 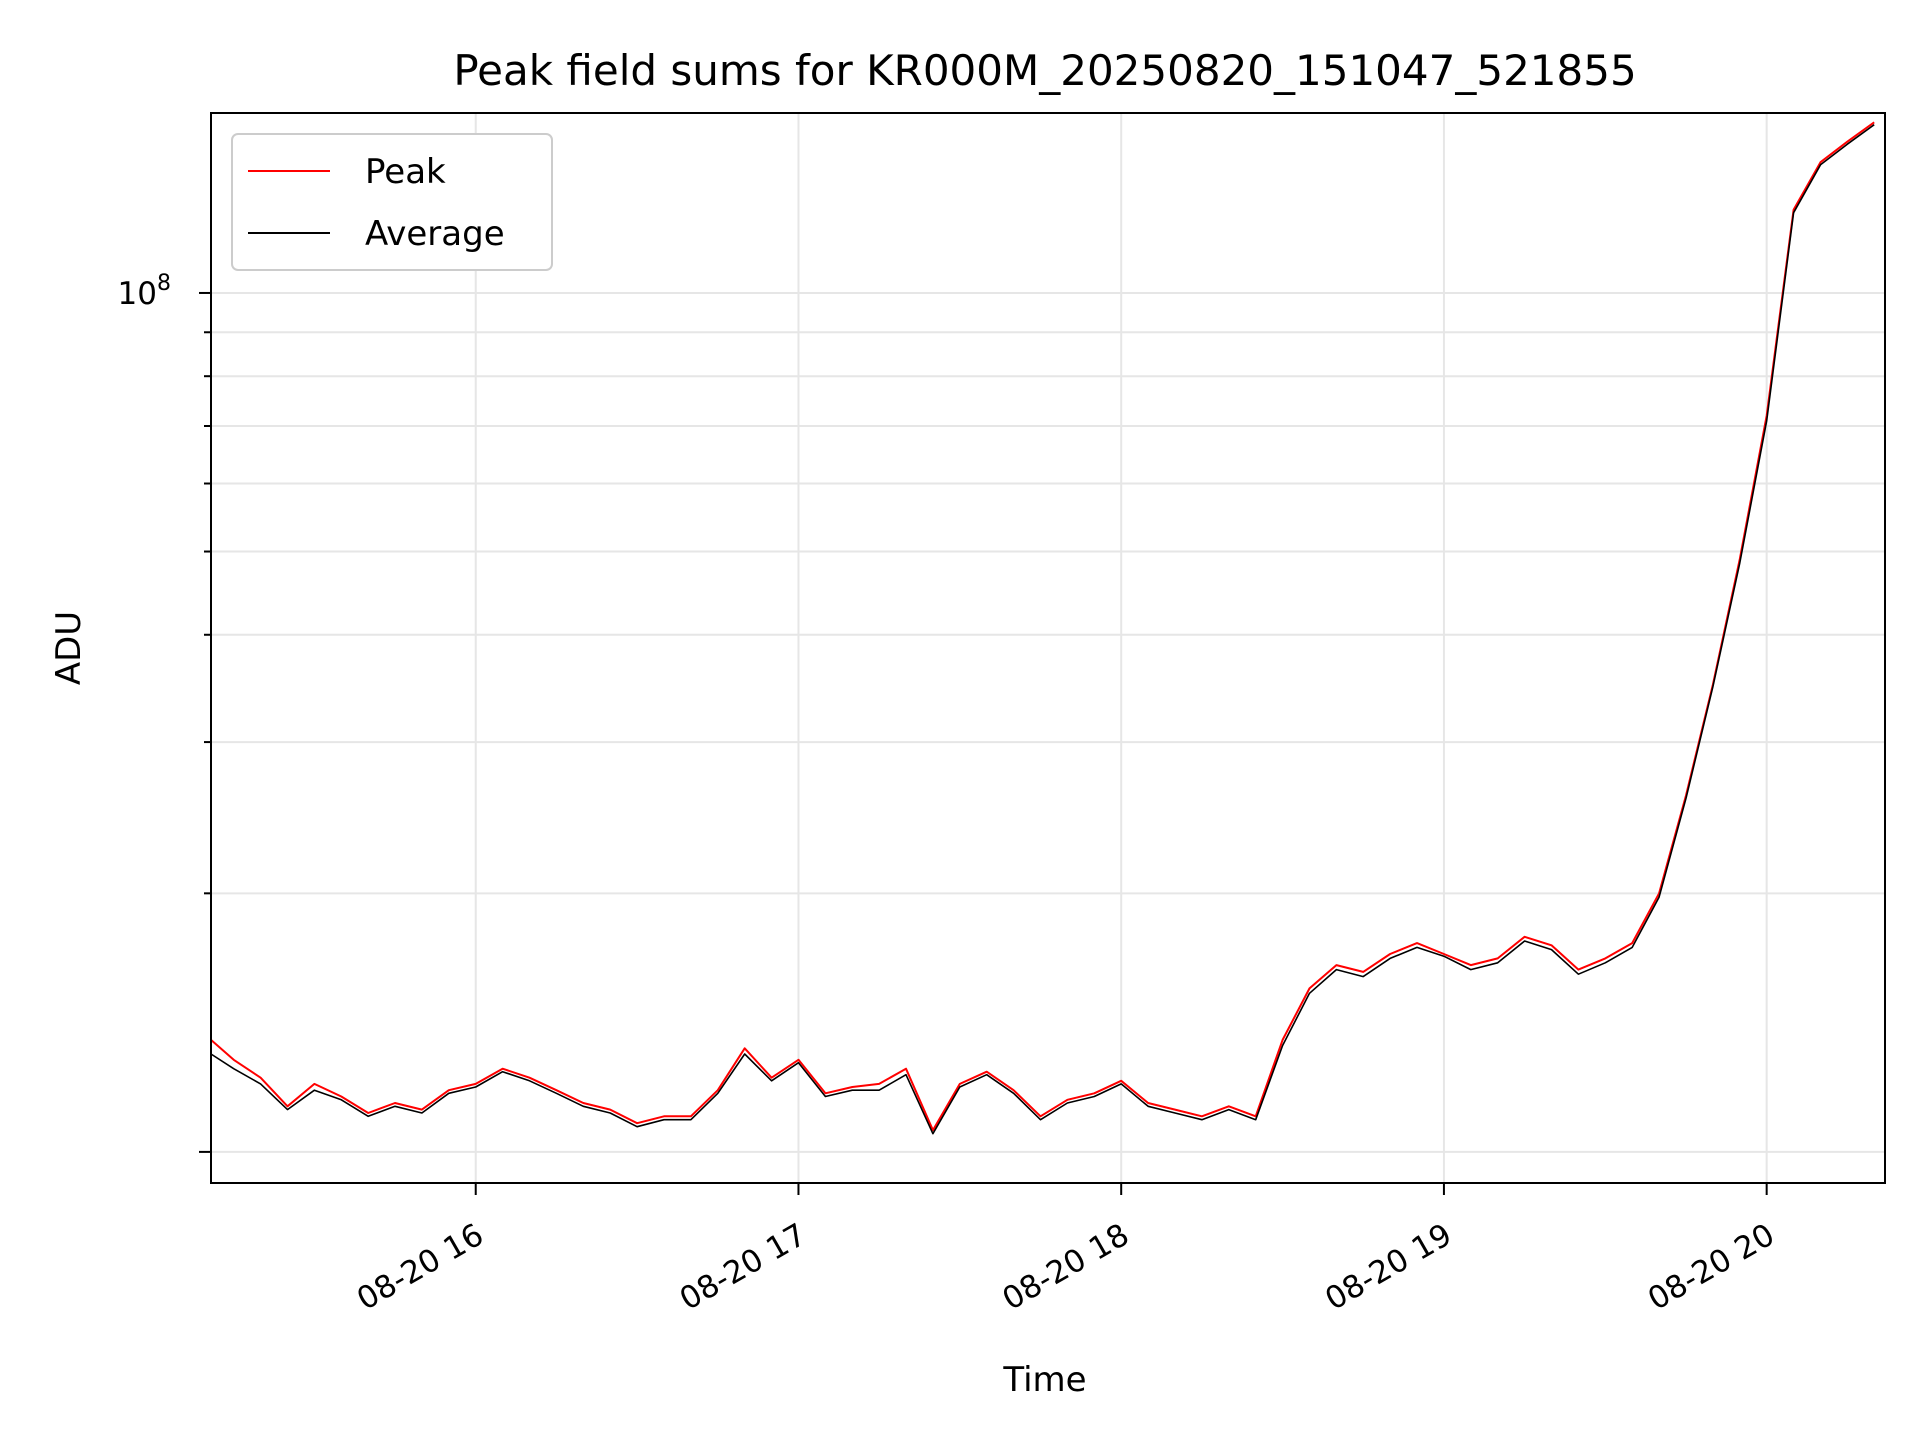 I want to click on y-tick-base: 10, so click(x=137, y=294).